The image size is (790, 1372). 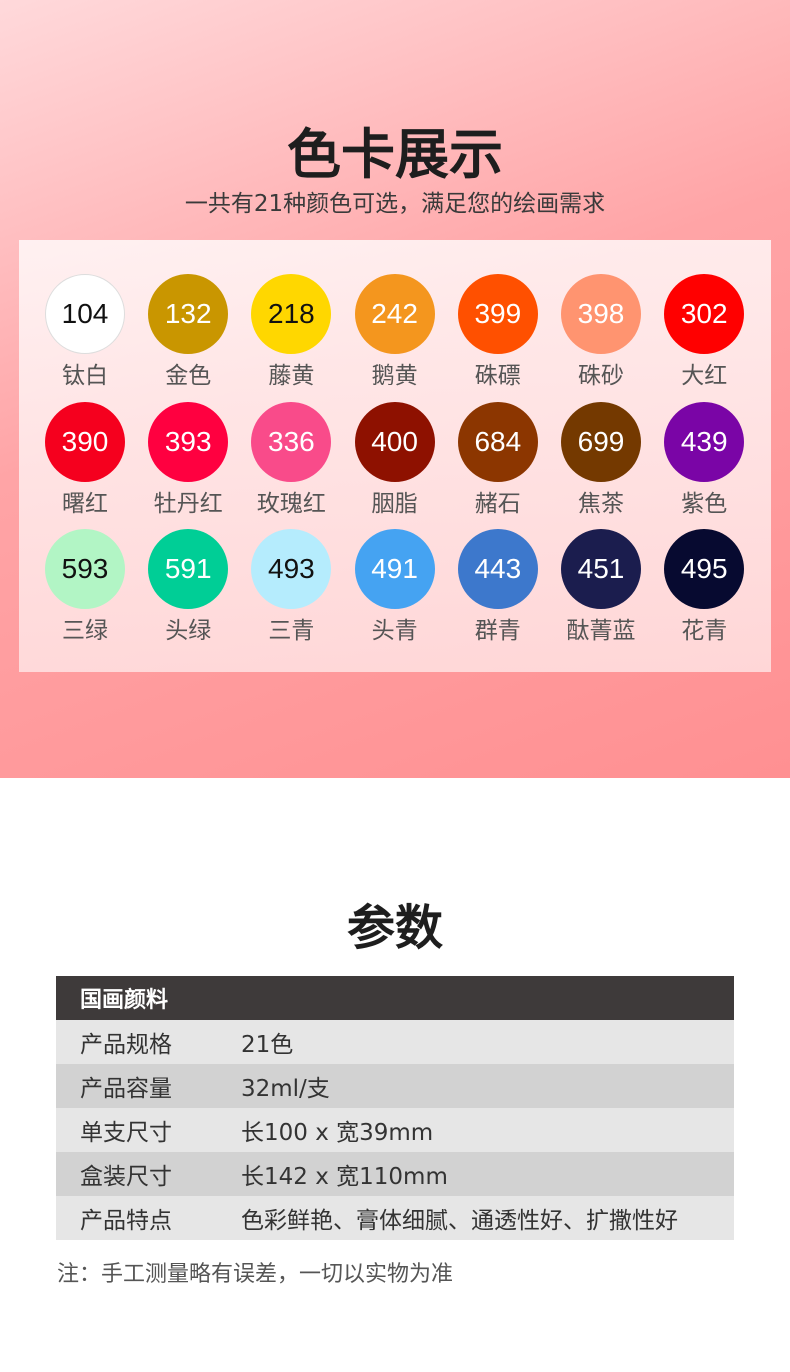 What do you see at coordinates (487, 1042) in the screenshot?
I see `row-value: 21色` at bounding box center [487, 1042].